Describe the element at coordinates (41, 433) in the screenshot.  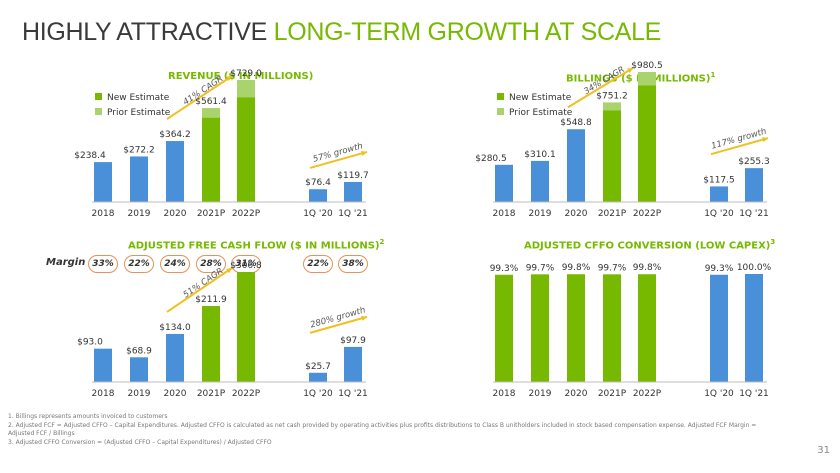
I see `footnote-2-cont: Adjusted FCF / Billings` at that location.